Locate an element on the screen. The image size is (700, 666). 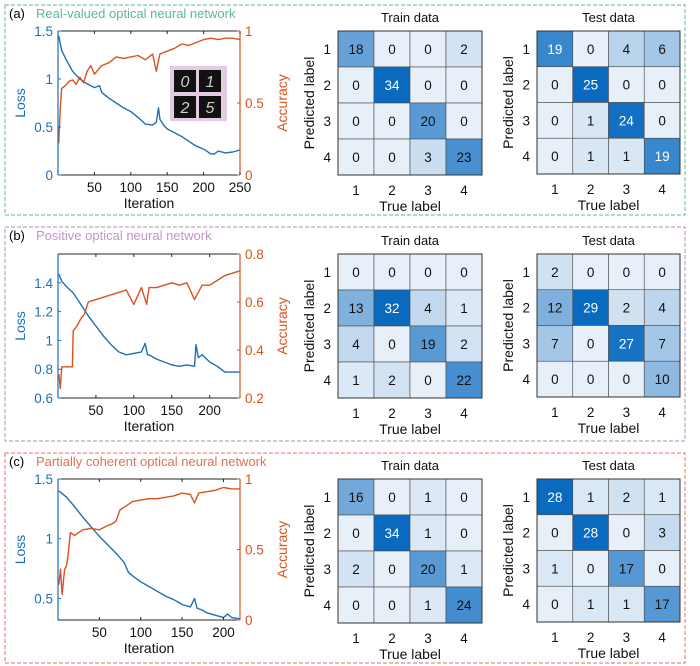
y-tick-label: 4 is located at coordinates (526, 604).